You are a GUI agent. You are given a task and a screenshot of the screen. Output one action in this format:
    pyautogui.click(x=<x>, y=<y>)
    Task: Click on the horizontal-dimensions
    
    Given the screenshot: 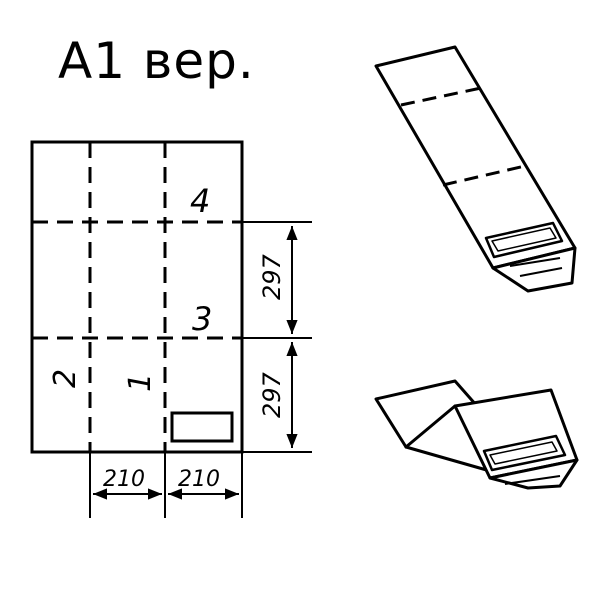 What is the action you would take?
    pyautogui.click(x=166, y=485)
    